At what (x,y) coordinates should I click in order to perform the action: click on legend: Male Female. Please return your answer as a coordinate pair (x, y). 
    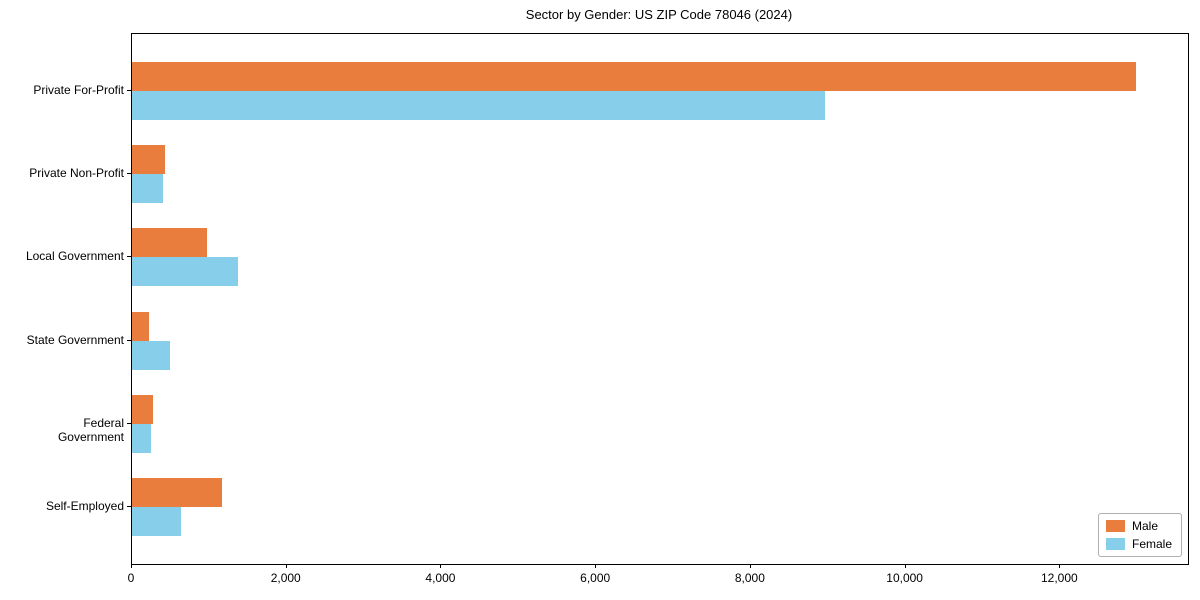
    Looking at the image, I should click on (1139, 535).